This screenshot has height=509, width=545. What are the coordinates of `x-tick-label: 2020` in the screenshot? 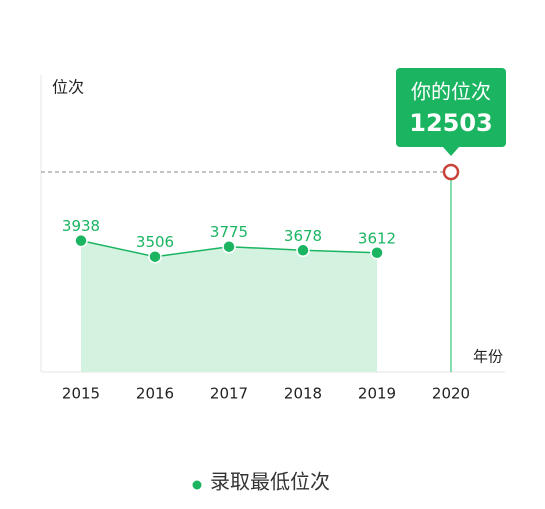 It's located at (451, 394).